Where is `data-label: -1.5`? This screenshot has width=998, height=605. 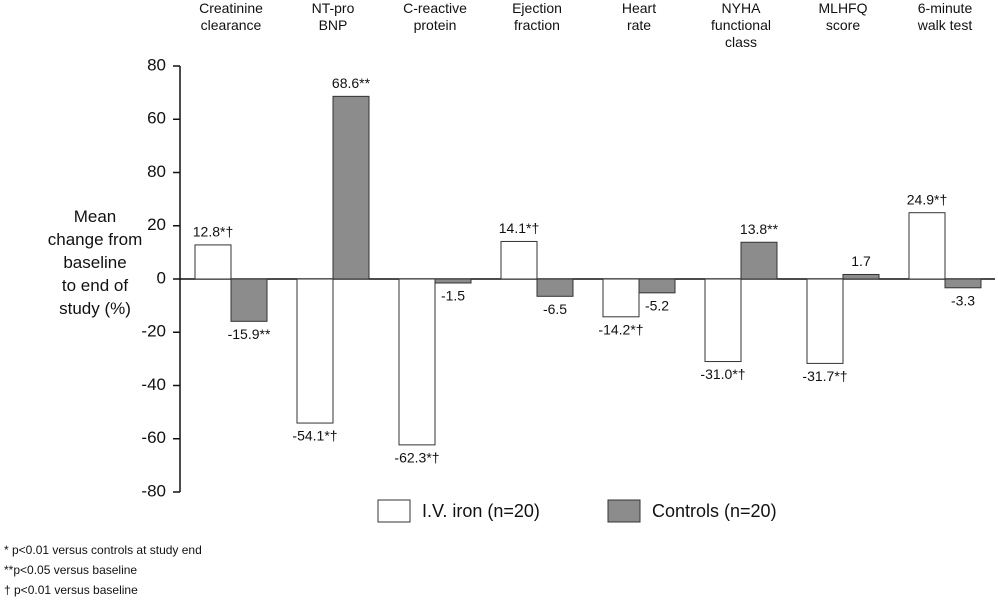 data-label: -1.5 is located at coordinates (453, 296).